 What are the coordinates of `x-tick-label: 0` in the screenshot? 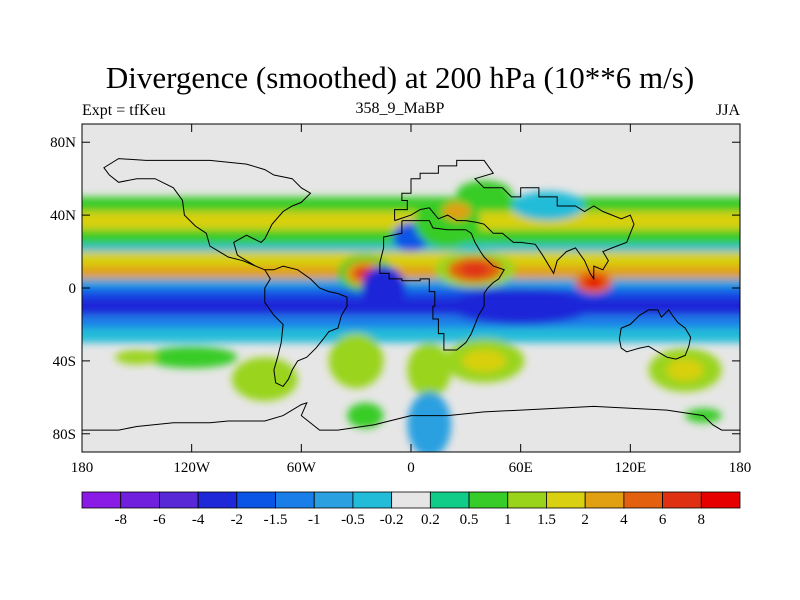 It's located at (411, 468).